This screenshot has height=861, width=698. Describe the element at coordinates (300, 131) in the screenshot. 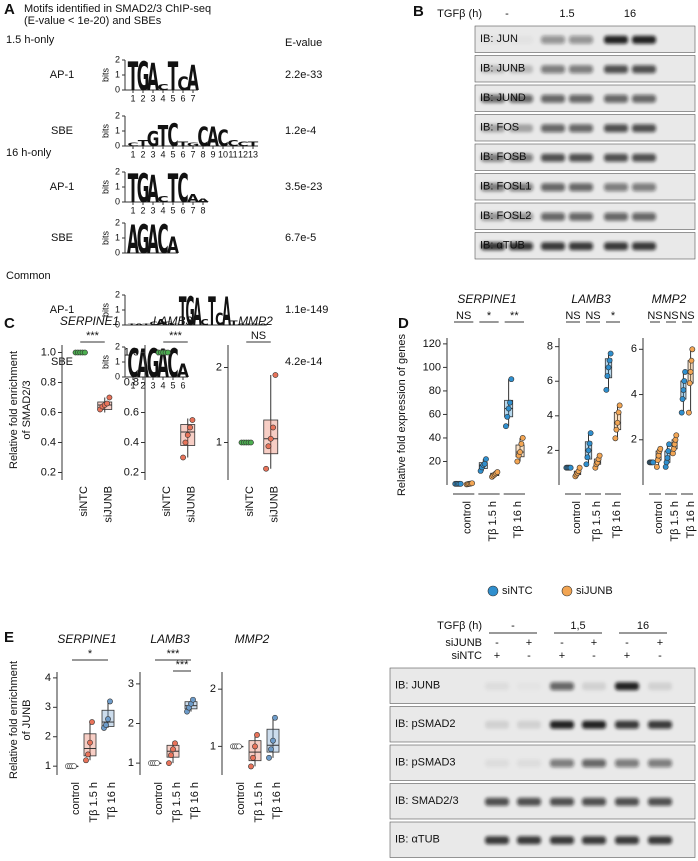

I see `evalue: 1.2e-4` at that location.